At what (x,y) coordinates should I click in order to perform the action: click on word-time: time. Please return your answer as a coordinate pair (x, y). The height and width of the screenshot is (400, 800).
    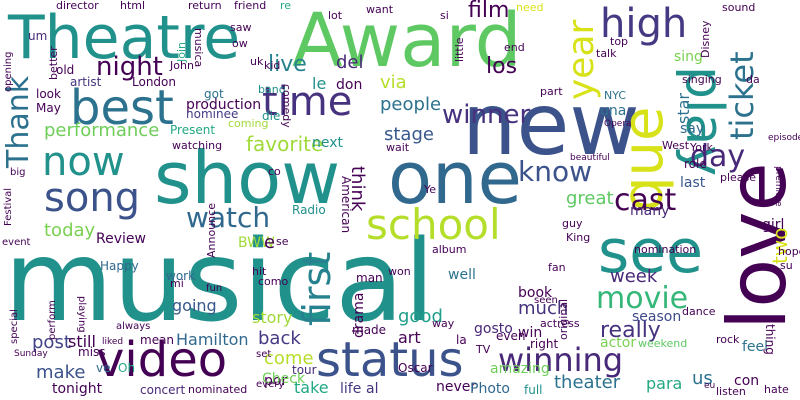
    Looking at the image, I should click on (307, 102).